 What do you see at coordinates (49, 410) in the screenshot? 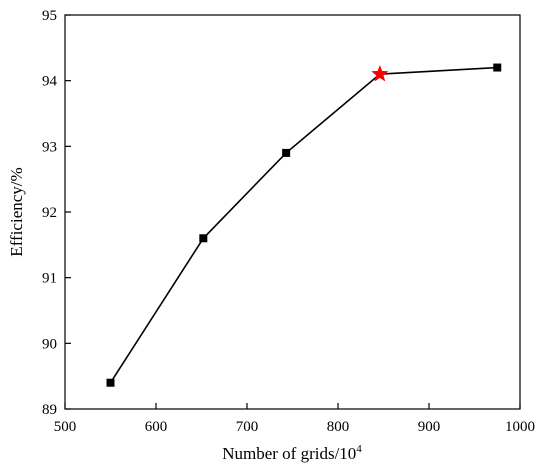
I see `y-tick-label: 89` at bounding box center [49, 410].